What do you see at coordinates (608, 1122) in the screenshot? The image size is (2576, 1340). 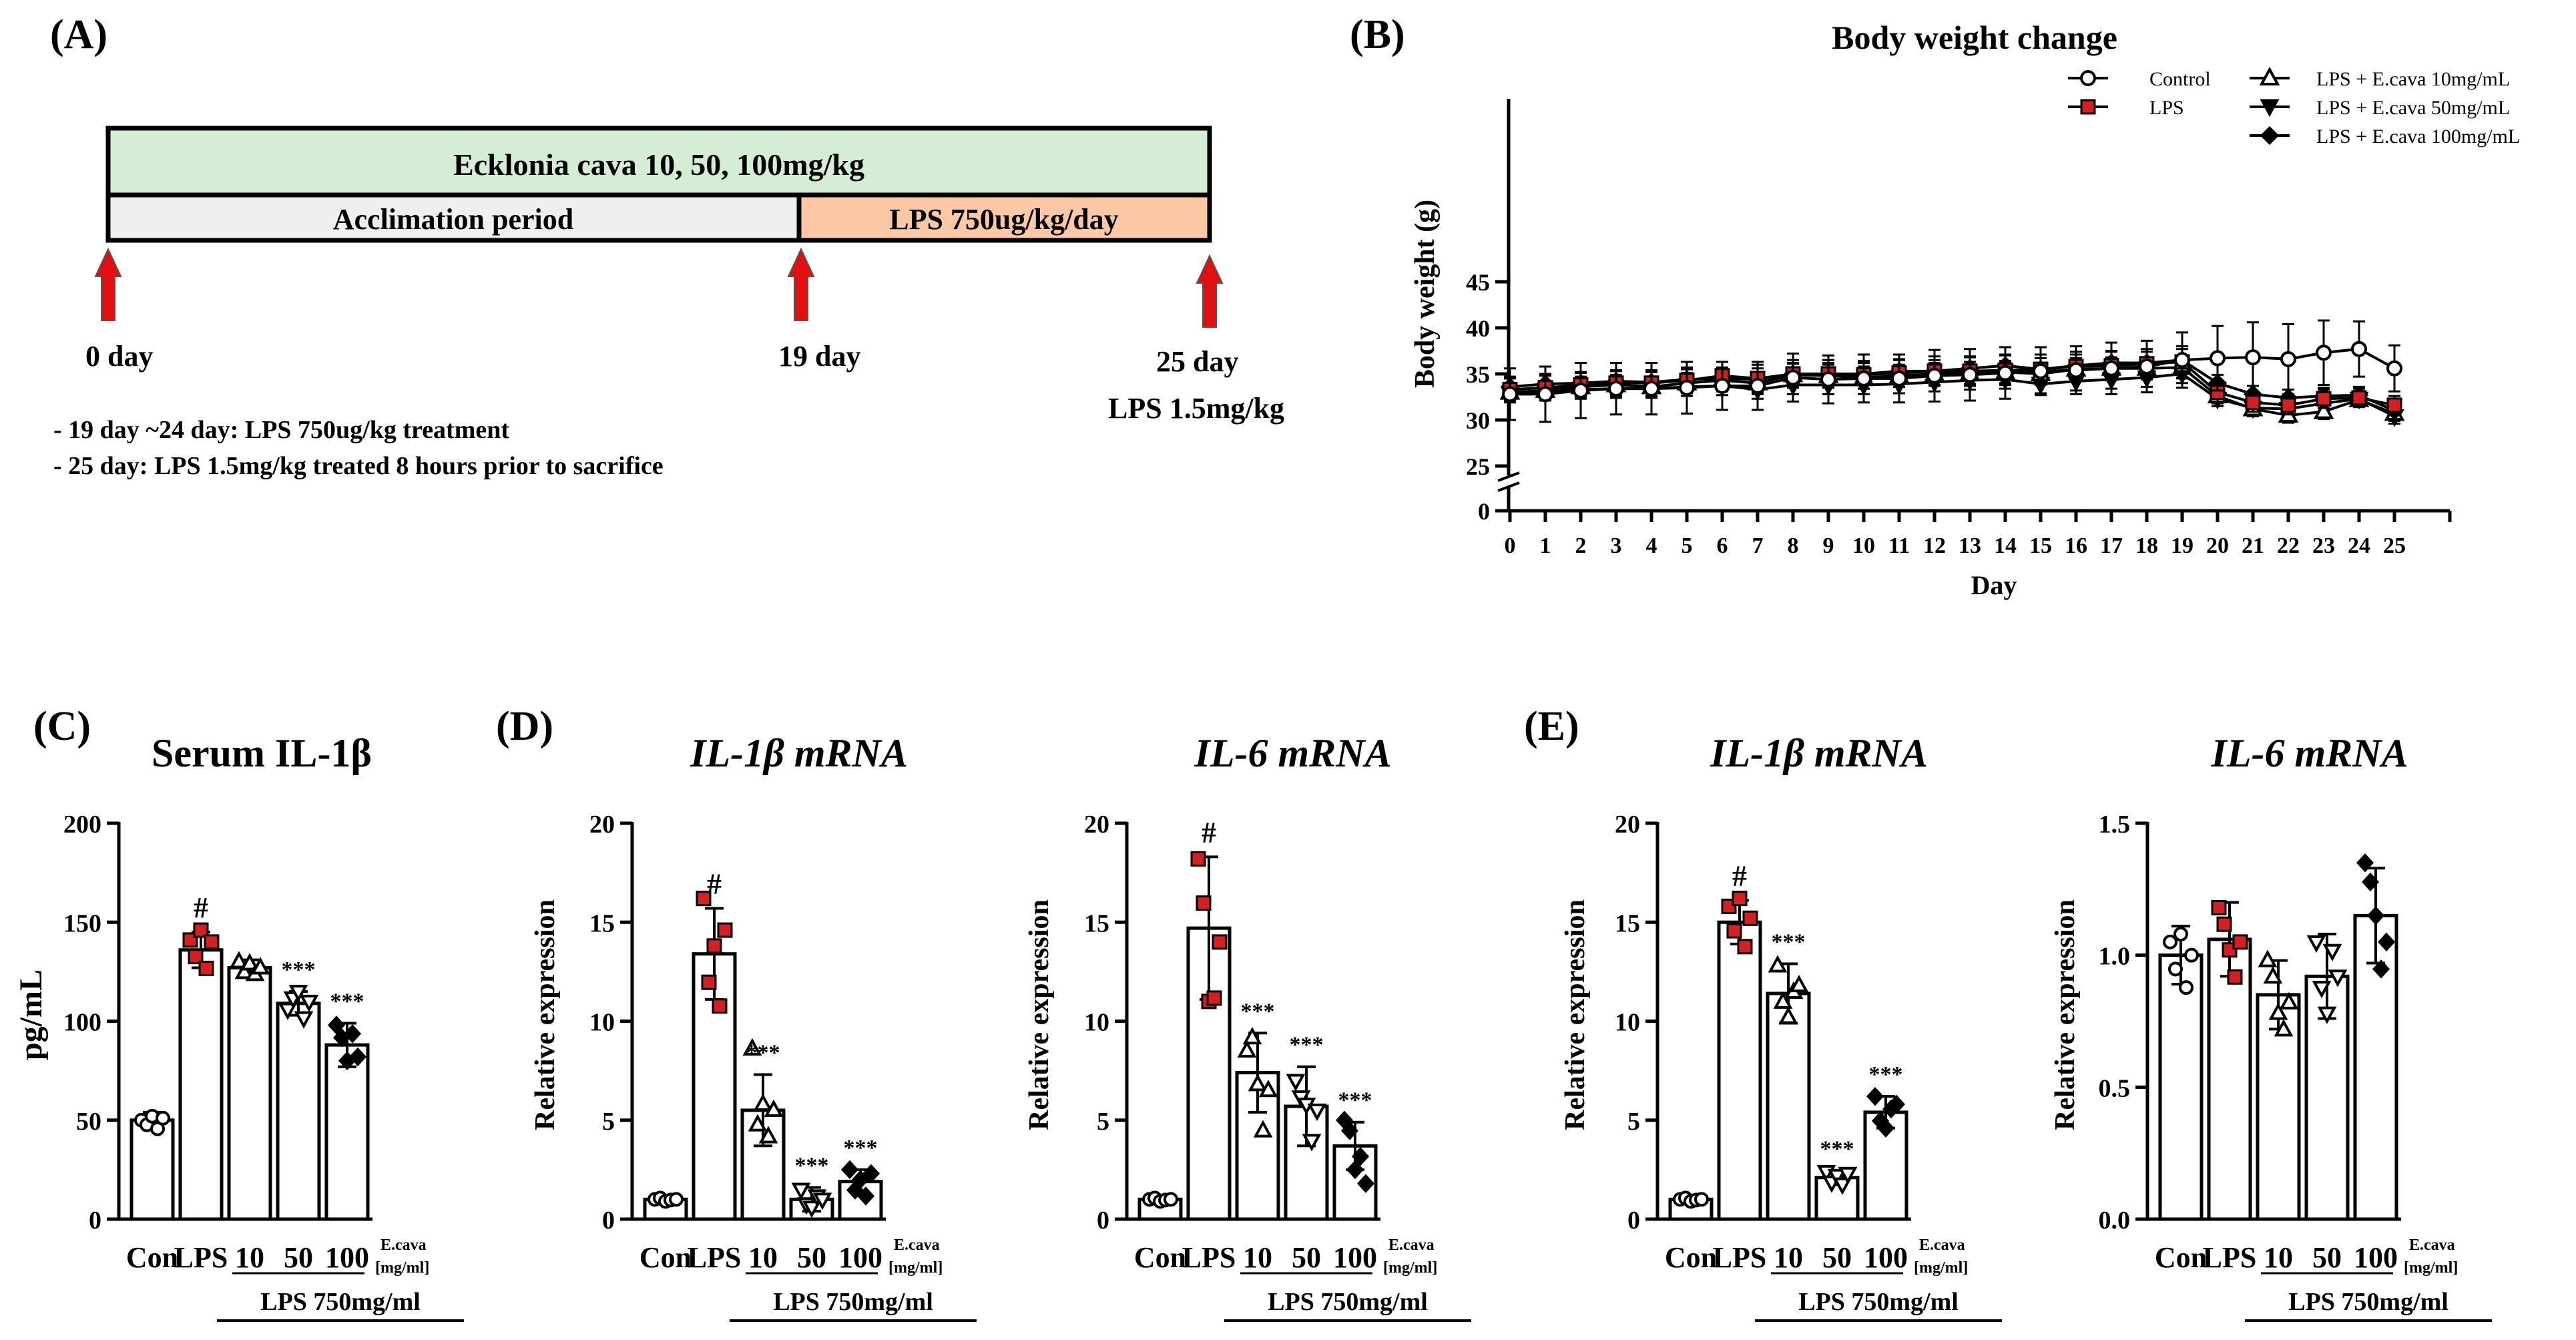 I see `y-tick-label: 5` at bounding box center [608, 1122].